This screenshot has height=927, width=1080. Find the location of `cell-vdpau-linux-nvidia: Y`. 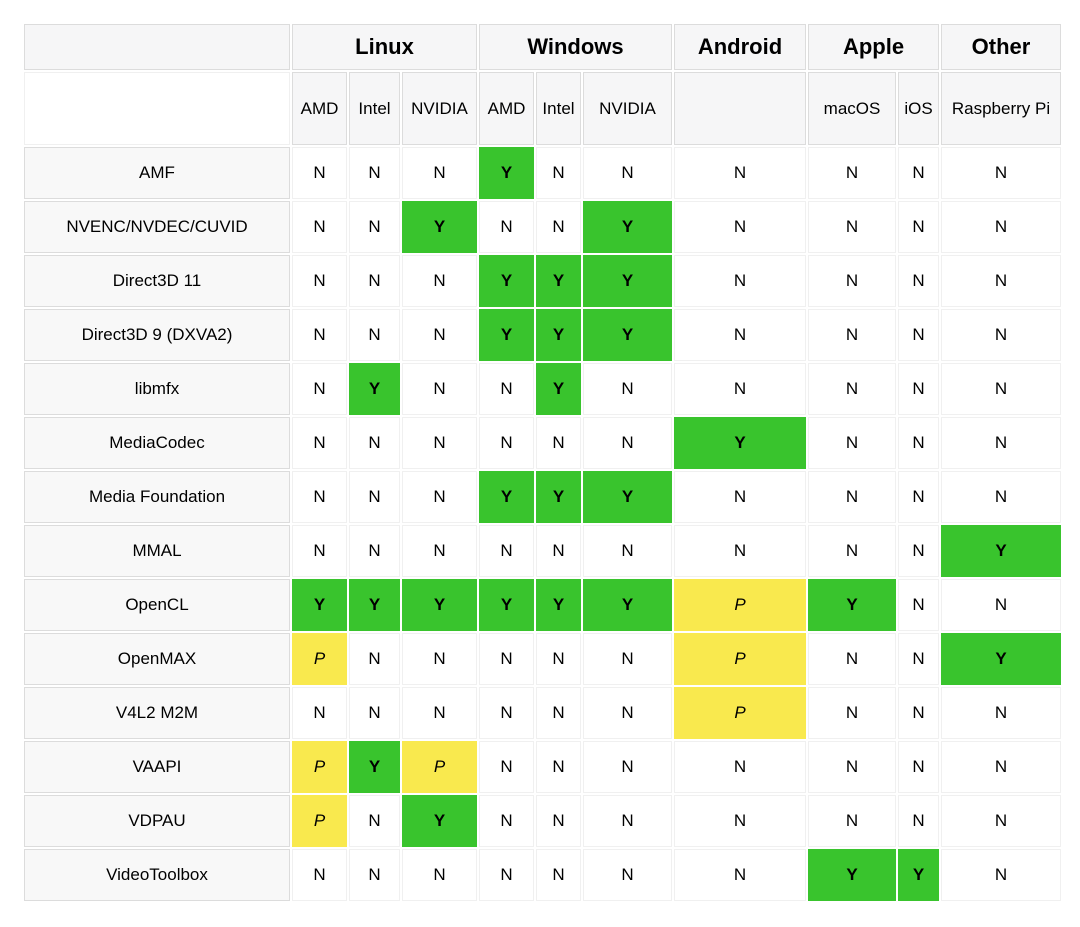

cell-vdpau-linux-nvidia: Y is located at coordinates (439, 821).